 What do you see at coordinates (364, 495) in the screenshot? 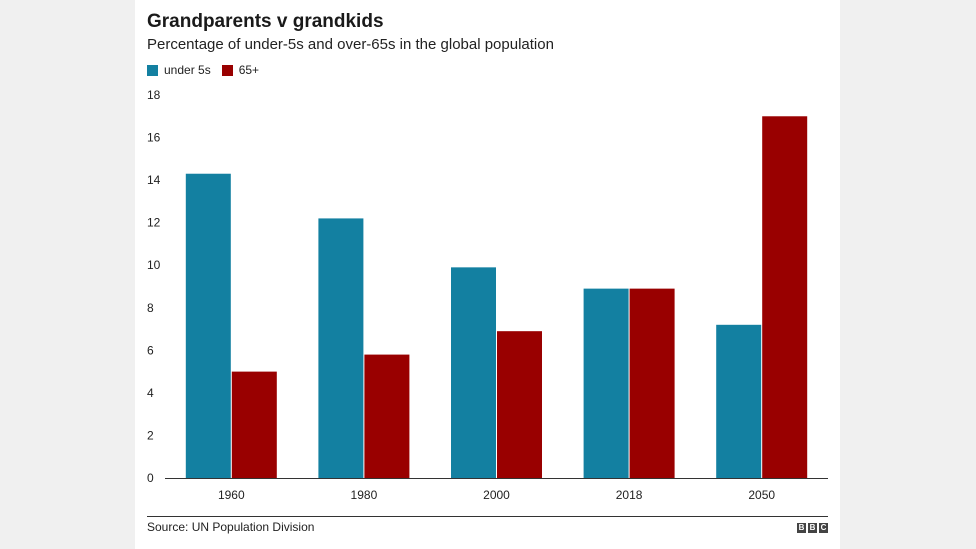
I see `x-tick-label: 1980` at bounding box center [364, 495].